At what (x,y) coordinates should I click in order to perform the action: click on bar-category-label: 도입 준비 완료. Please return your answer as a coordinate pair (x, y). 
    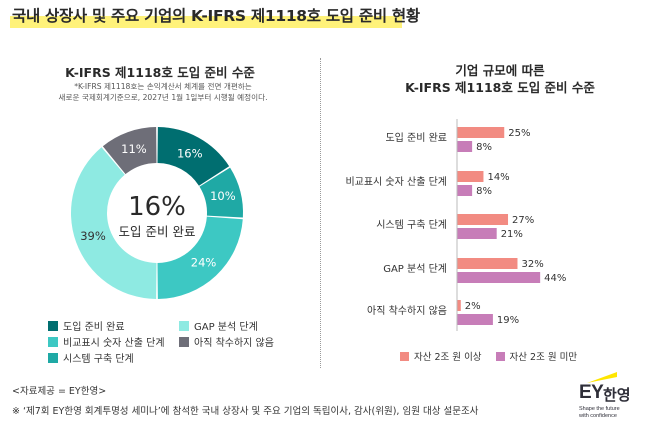
    Looking at the image, I should click on (416, 137).